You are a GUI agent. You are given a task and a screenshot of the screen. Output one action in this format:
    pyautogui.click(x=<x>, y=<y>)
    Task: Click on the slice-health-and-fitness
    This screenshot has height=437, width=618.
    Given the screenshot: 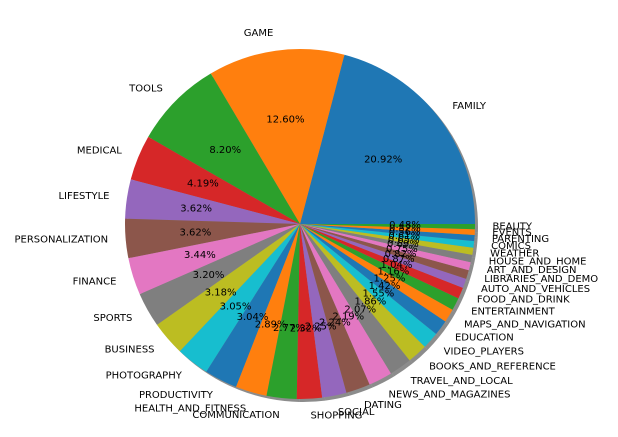 What is the action you would take?
    pyautogui.click(x=268, y=310)
    